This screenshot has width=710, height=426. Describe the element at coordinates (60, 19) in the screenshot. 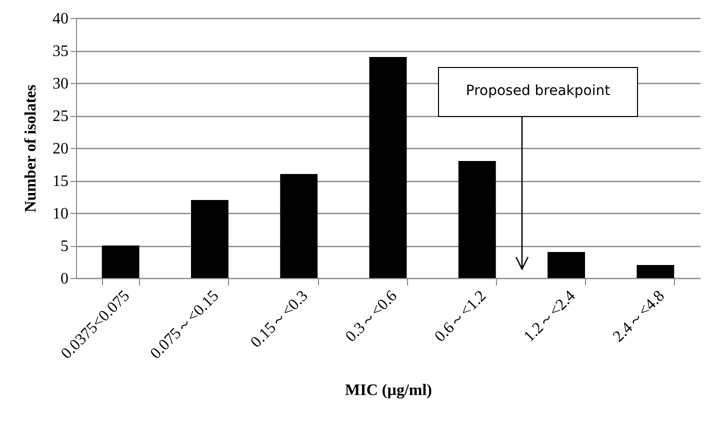

I see `y-tick-label: 40` at that location.